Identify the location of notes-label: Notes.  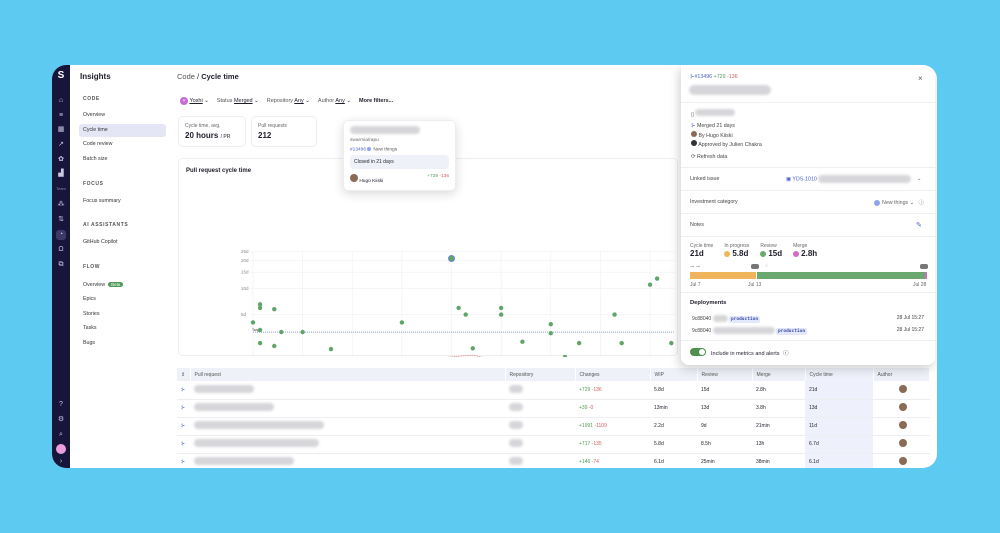
(697, 225).